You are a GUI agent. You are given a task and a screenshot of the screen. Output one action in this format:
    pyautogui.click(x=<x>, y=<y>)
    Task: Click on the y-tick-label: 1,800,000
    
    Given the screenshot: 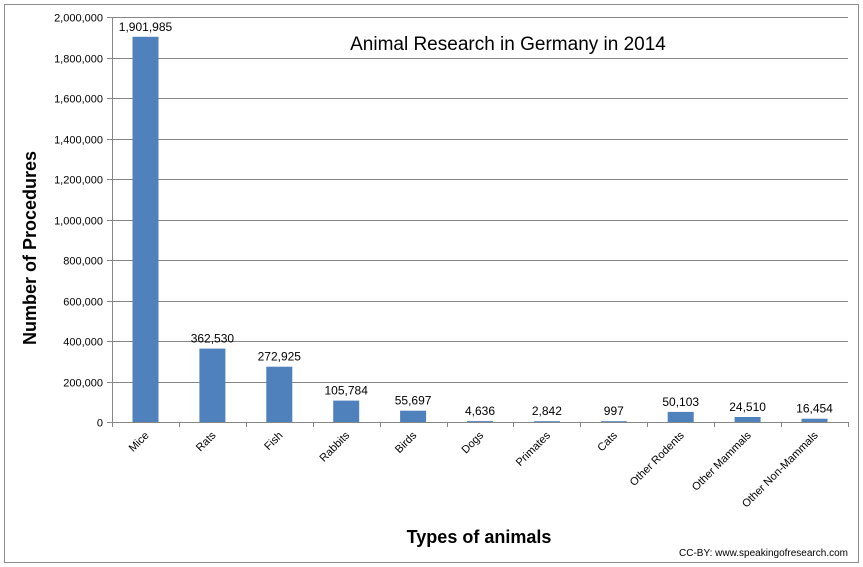 What is the action you would take?
    pyautogui.click(x=78, y=60)
    